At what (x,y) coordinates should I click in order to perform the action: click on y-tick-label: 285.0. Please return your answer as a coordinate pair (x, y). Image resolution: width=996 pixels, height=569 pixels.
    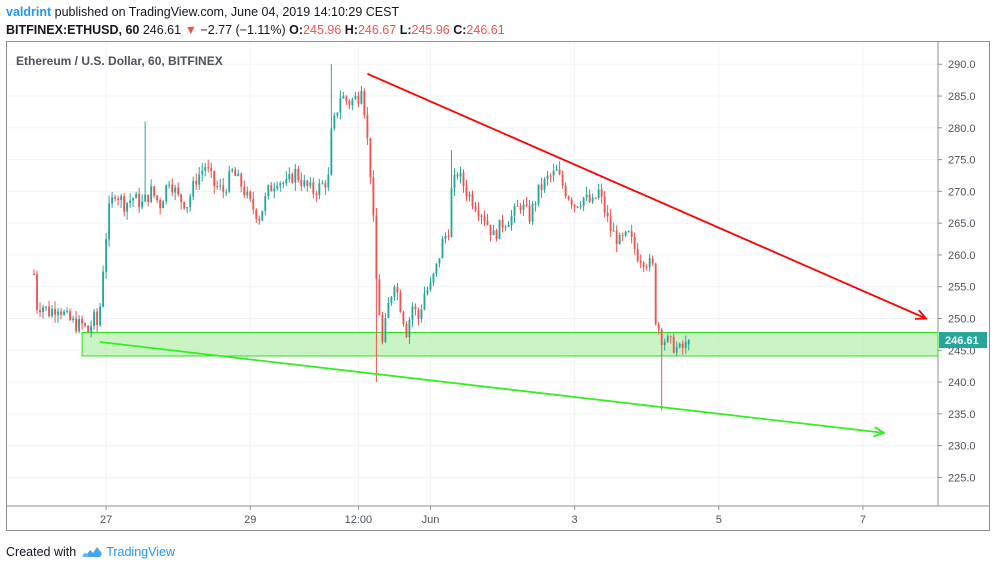
    Looking at the image, I should click on (962, 97).